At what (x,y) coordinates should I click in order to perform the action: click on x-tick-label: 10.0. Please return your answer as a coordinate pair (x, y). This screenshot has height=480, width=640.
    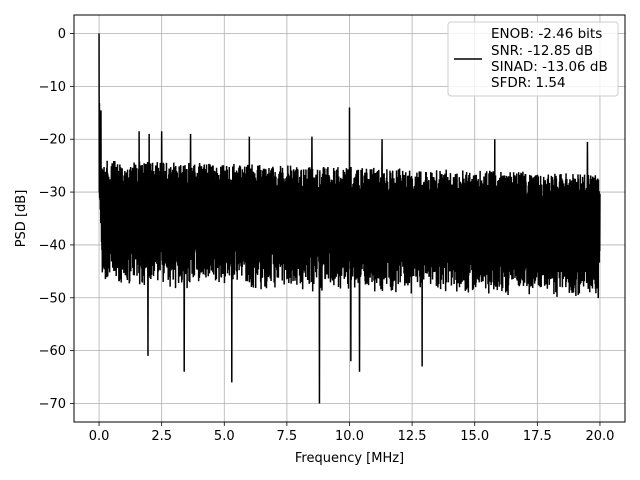
    Looking at the image, I should click on (349, 436).